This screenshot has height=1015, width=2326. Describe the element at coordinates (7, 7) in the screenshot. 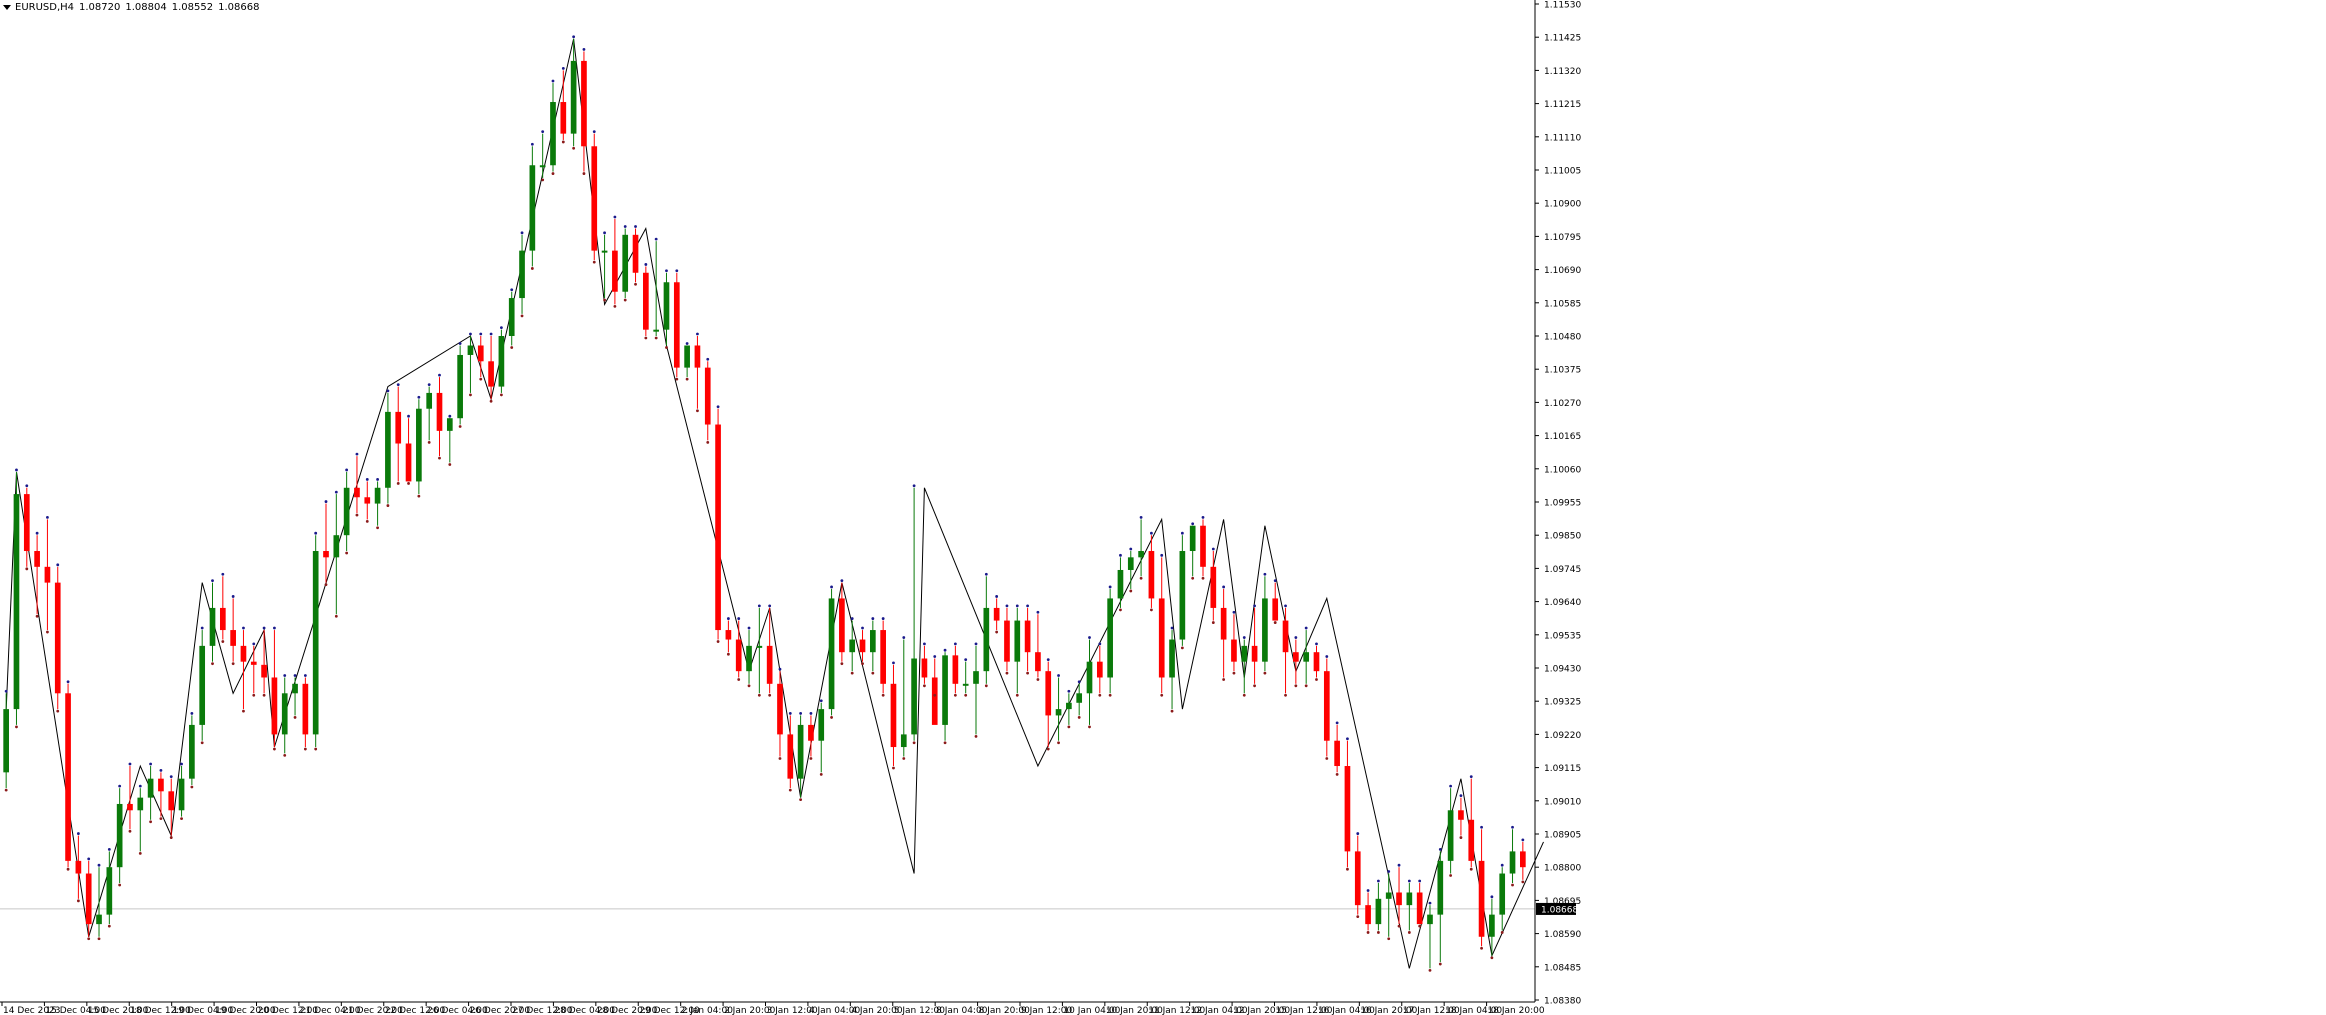

I see `collapse-triangle-icon` at that location.